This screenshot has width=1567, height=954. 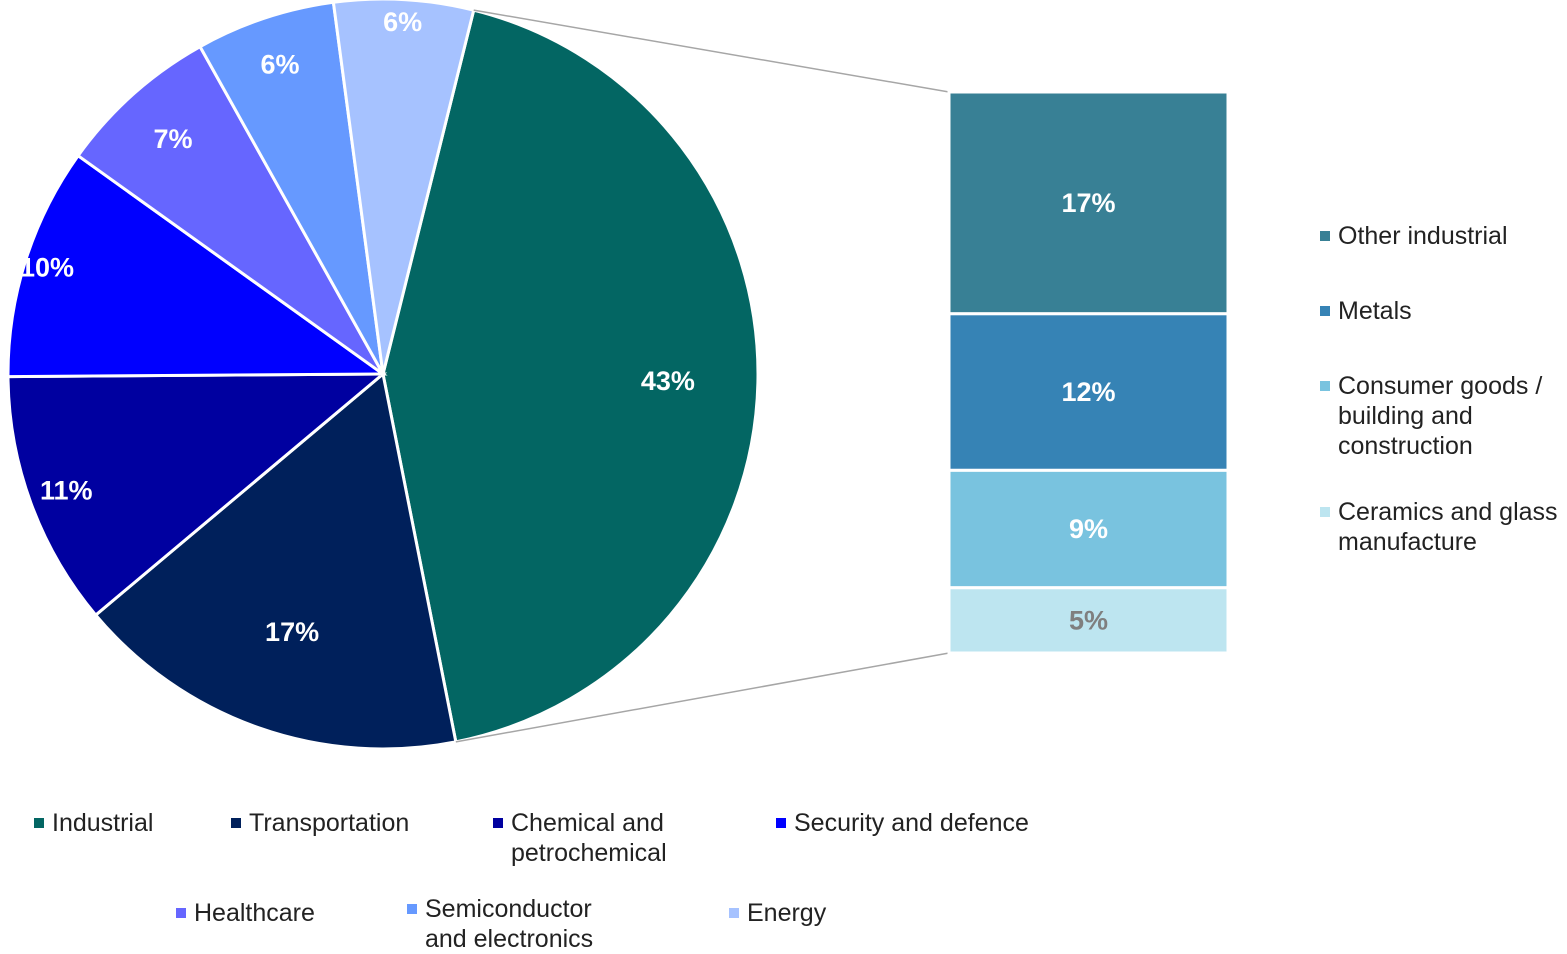 What do you see at coordinates (197, 495) in the screenshot?
I see `pie-slice-chemical-and-petrochemical` at bounding box center [197, 495].